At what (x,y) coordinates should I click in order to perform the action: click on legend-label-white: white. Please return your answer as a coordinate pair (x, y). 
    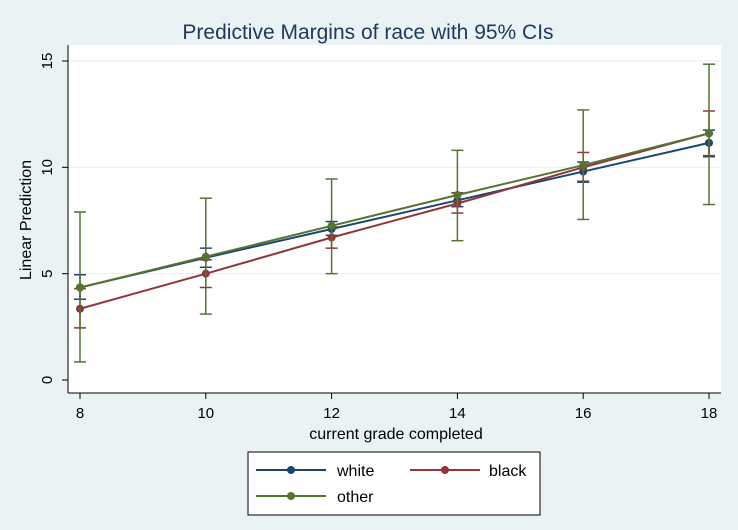
    Looking at the image, I should click on (355, 471).